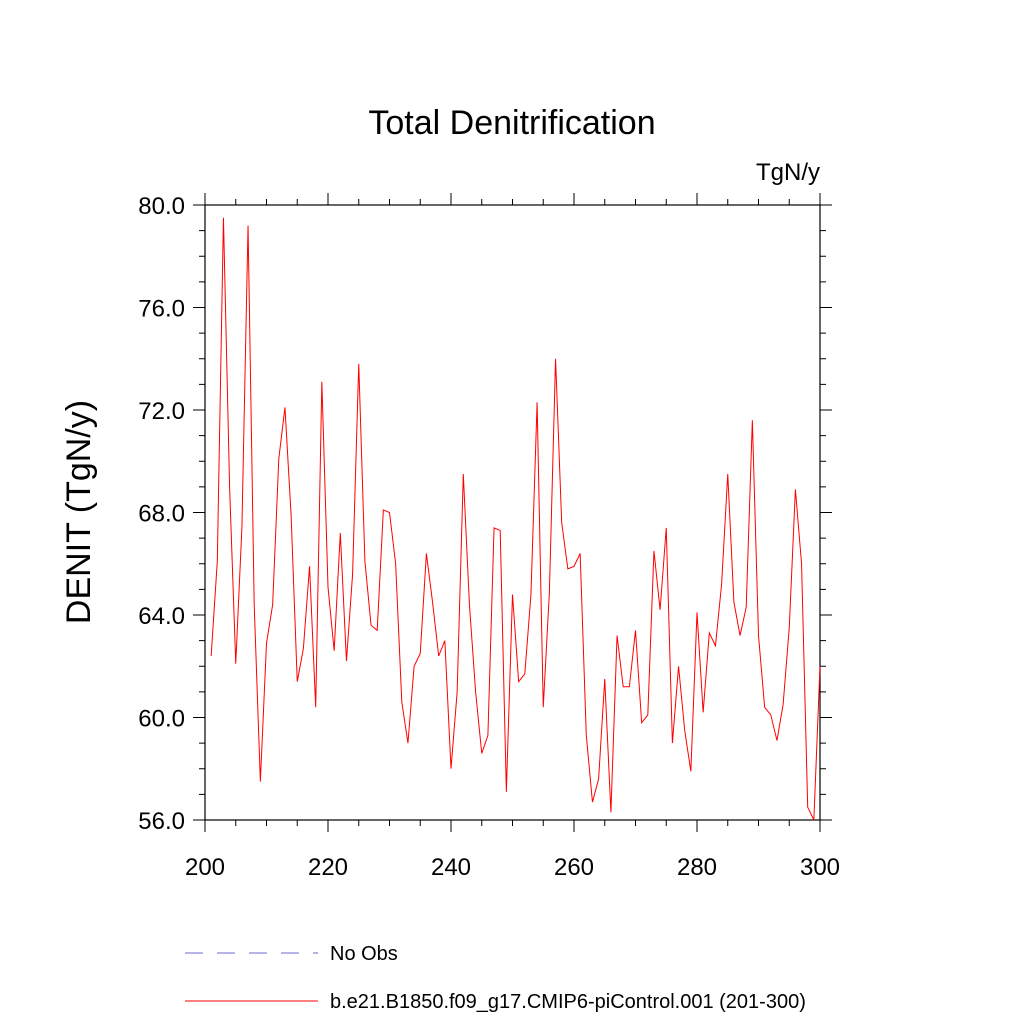 Image resolution: width=1024 pixels, height=1024 pixels. What do you see at coordinates (788, 172) in the screenshot?
I see `units-label: TgN/y` at bounding box center [788, 172].